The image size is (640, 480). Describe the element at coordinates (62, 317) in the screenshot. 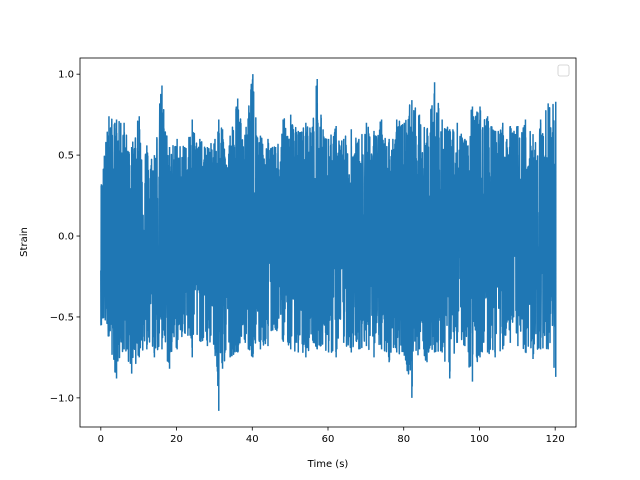

I see `y-tick-label: −0.5` at that location.